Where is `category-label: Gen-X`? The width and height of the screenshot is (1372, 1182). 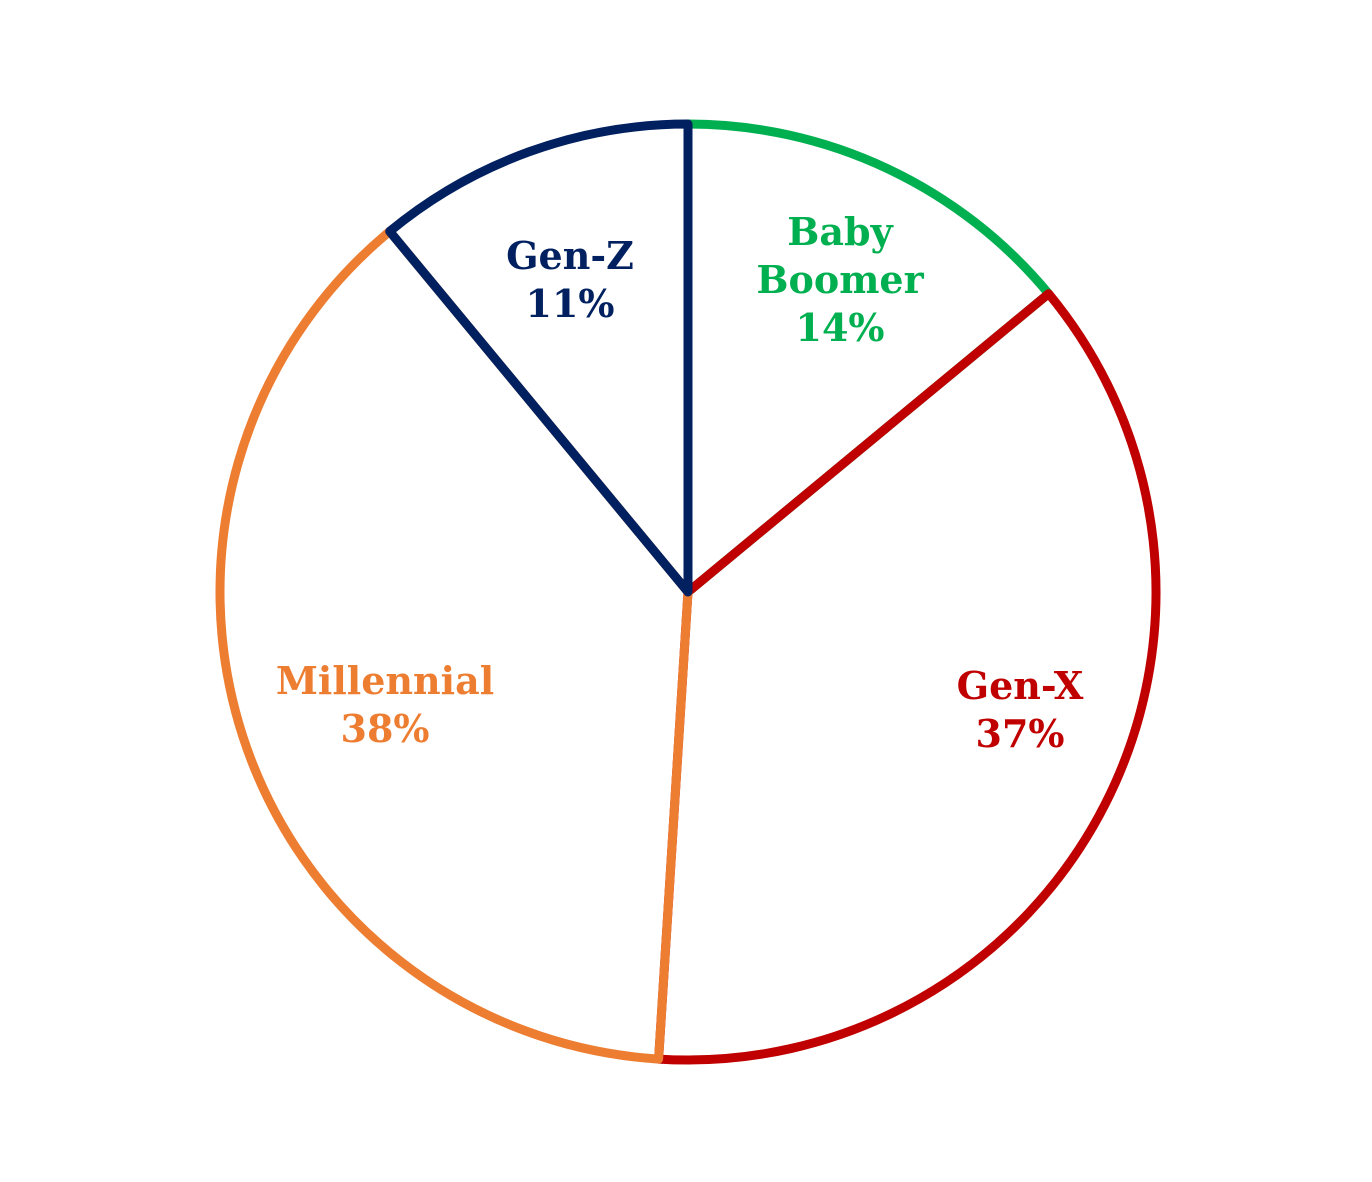 category-label: Gen-X is located at coordinates (1020, 685).